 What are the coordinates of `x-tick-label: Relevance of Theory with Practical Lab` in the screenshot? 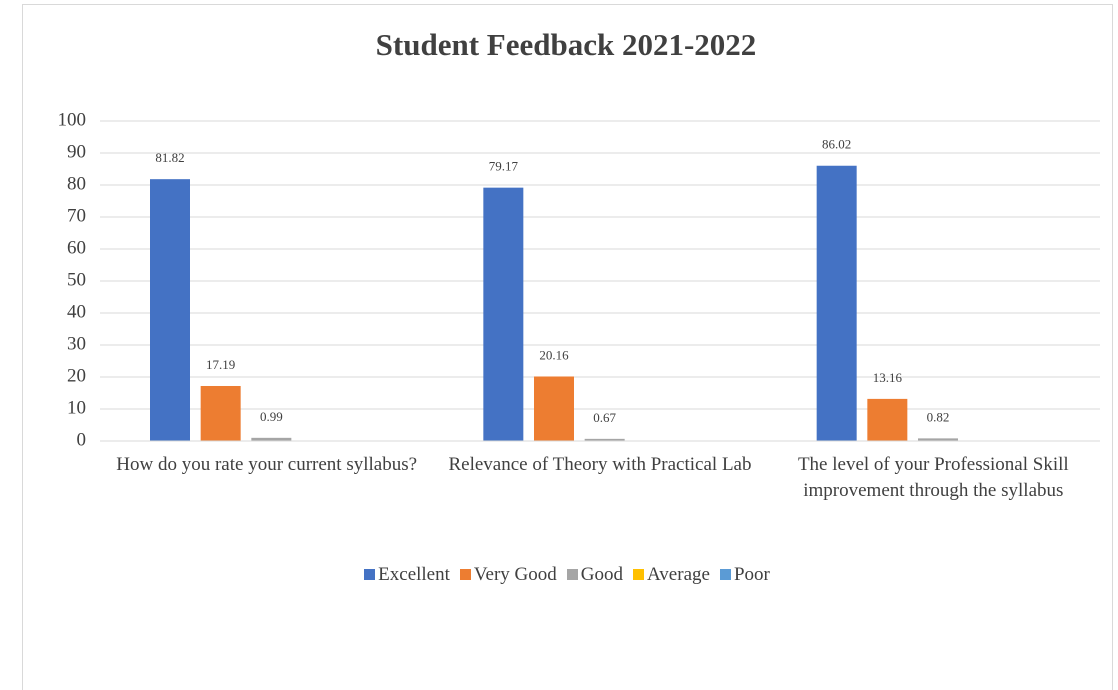 It's located at (600, 464).